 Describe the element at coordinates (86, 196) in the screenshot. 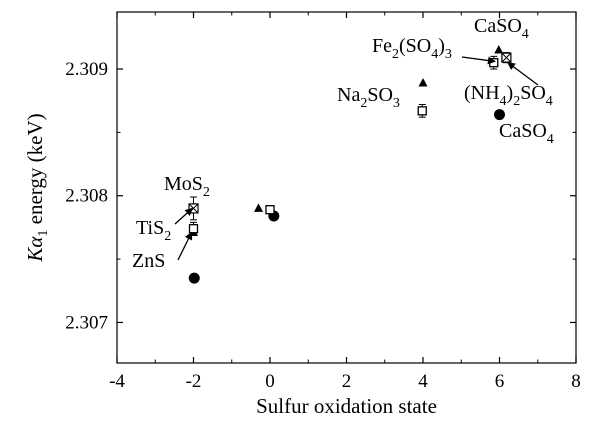

I see `y-tick-label: 2.308` at that location.